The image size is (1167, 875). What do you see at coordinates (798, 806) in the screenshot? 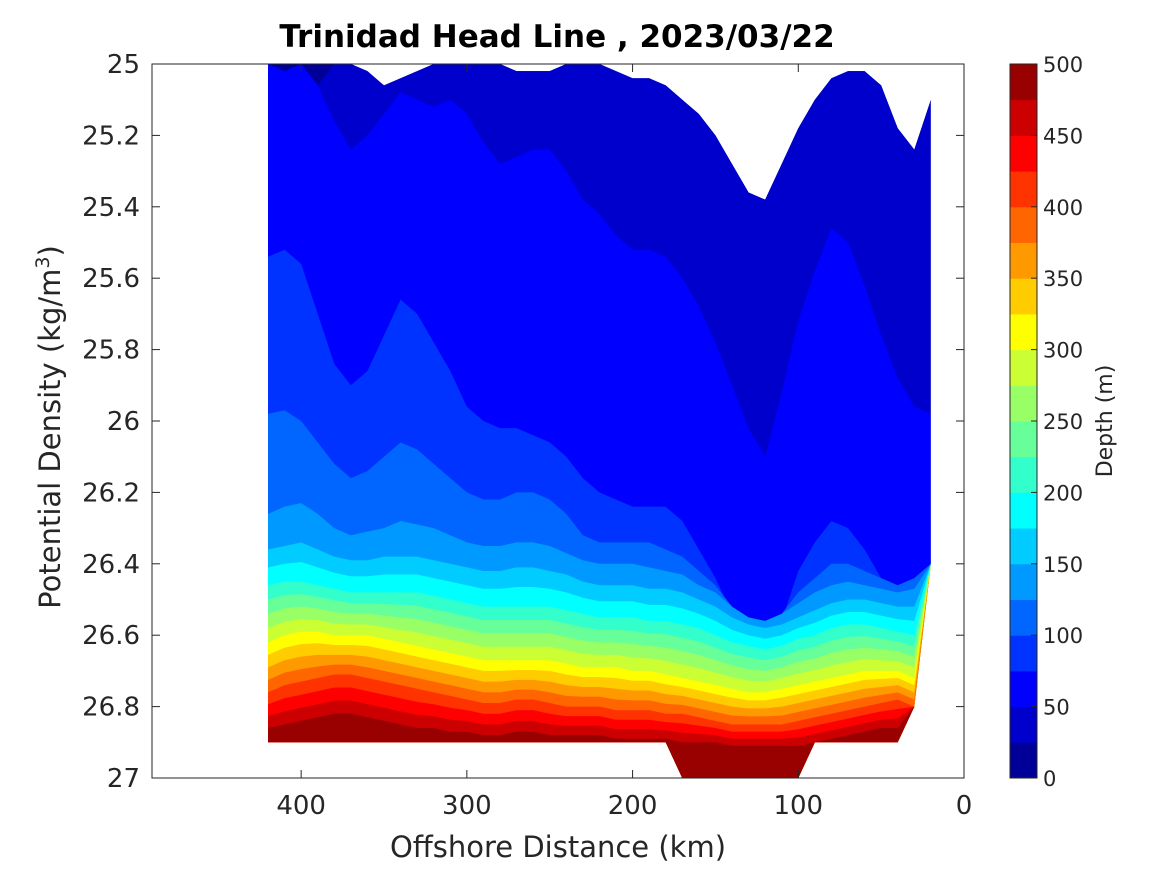
I see `x-tick-label: 100` at bounding box center [798, 806].